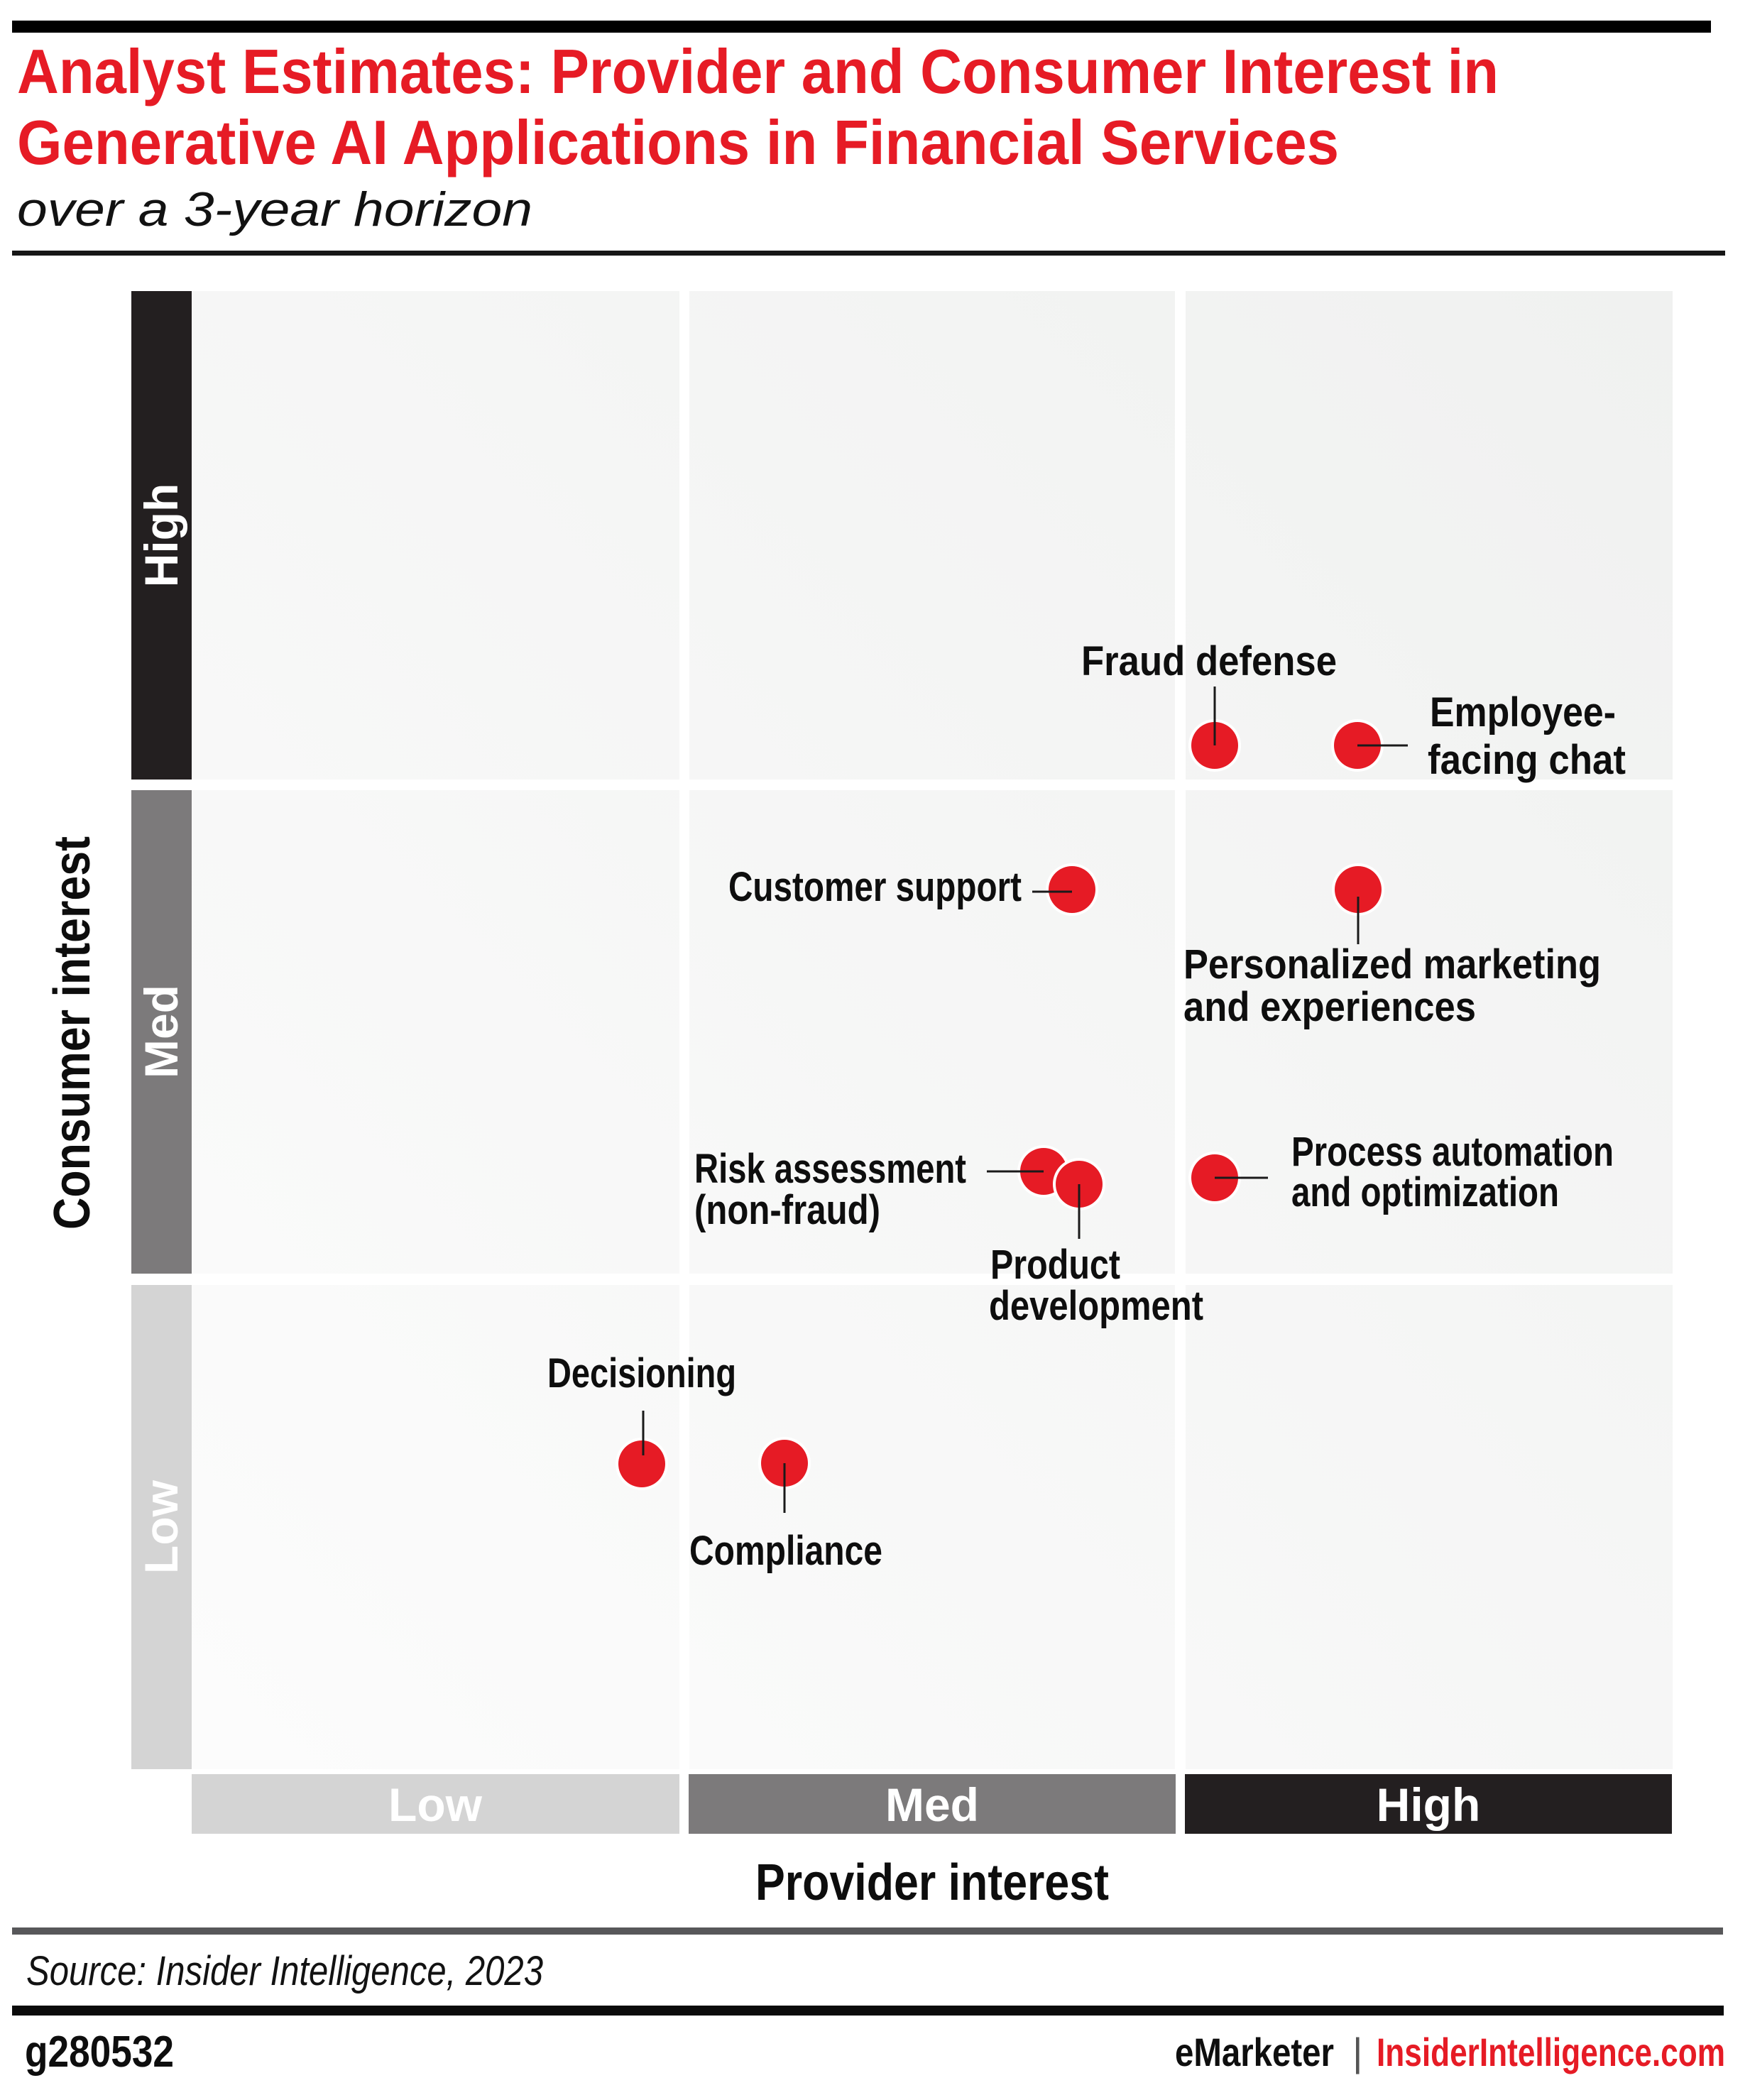  What do you see at coordinates (1055, 1265) in the screenshot?
I see `svg-text: Product` at bounding box center [1055, 1265].